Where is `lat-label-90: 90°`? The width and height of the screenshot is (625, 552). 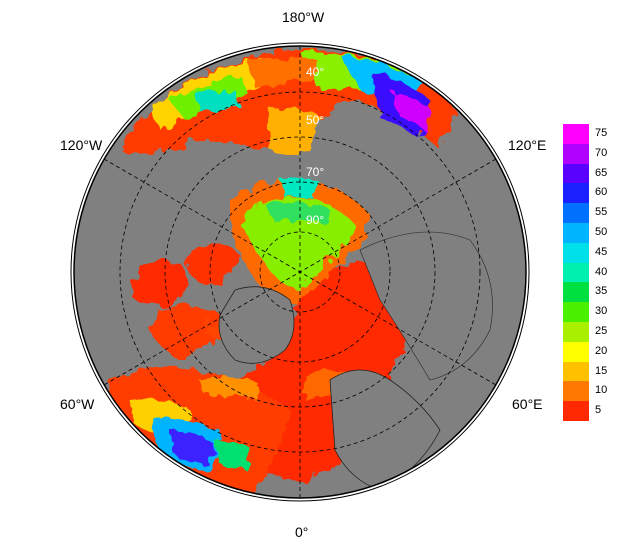 lat-label-90: 90° is located at coordinates (315, 220).